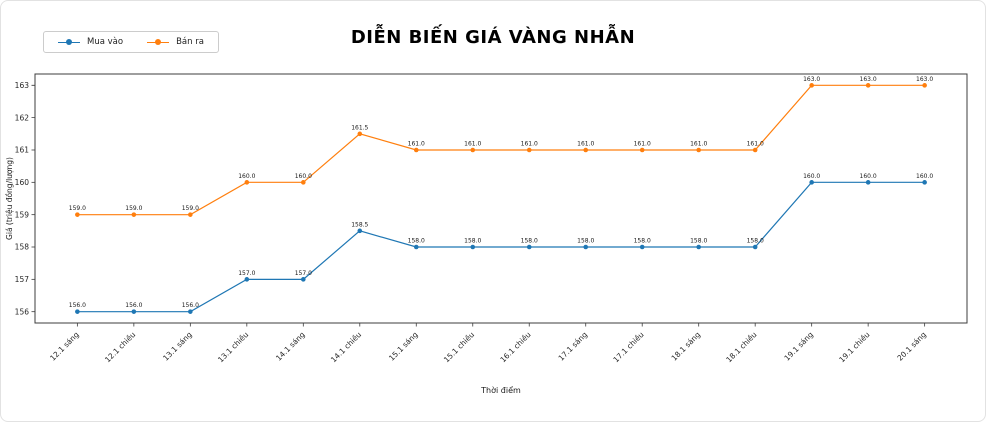 The image size is (986, 422). I want to click on x-tick-label: 18.1 chiều, so click(741, 347).